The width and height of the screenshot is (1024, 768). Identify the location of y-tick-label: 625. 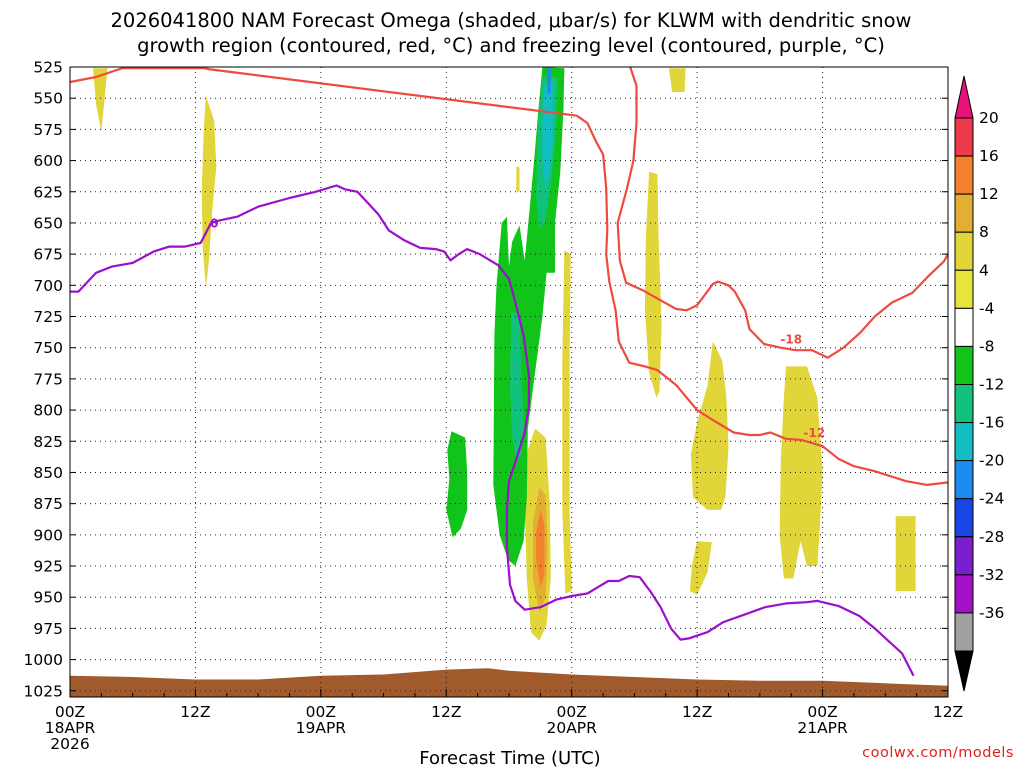
(48, 192).